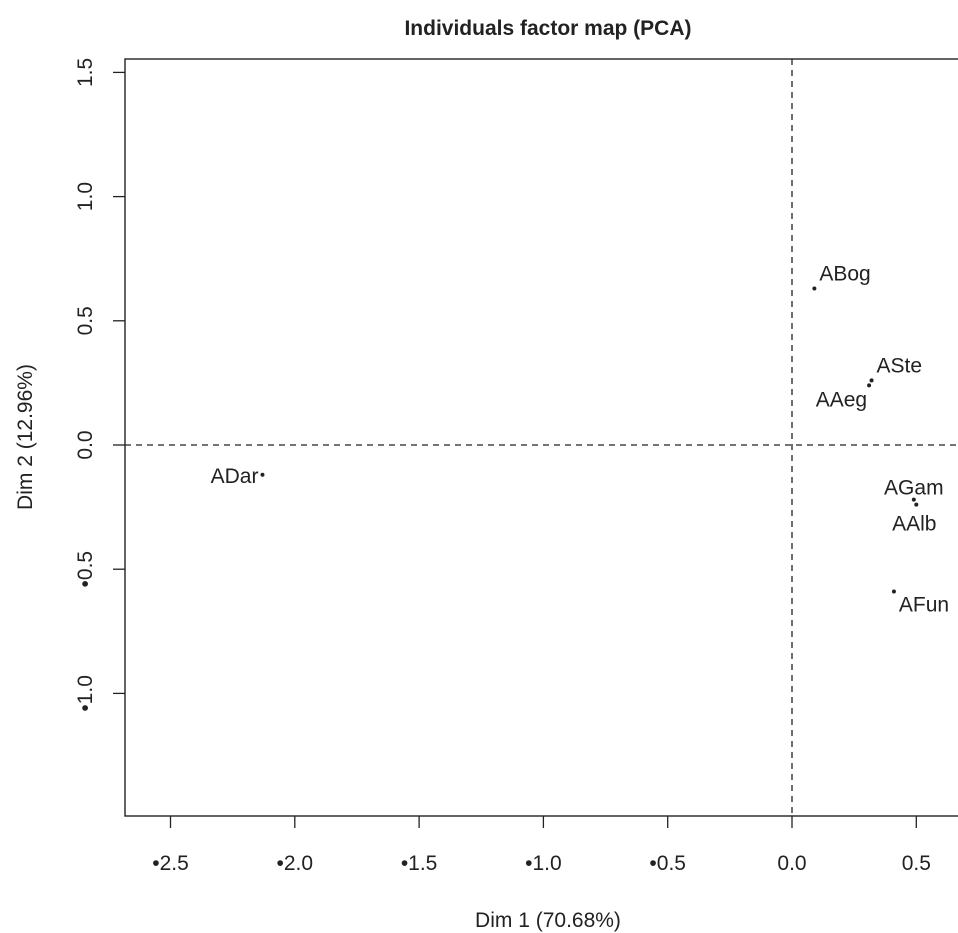 The image size is (958, 933). Describe the element at coordinates (25, 437) in the screenshot. I see `y-axis-title: Dim 2 (12.96%)` at that location.